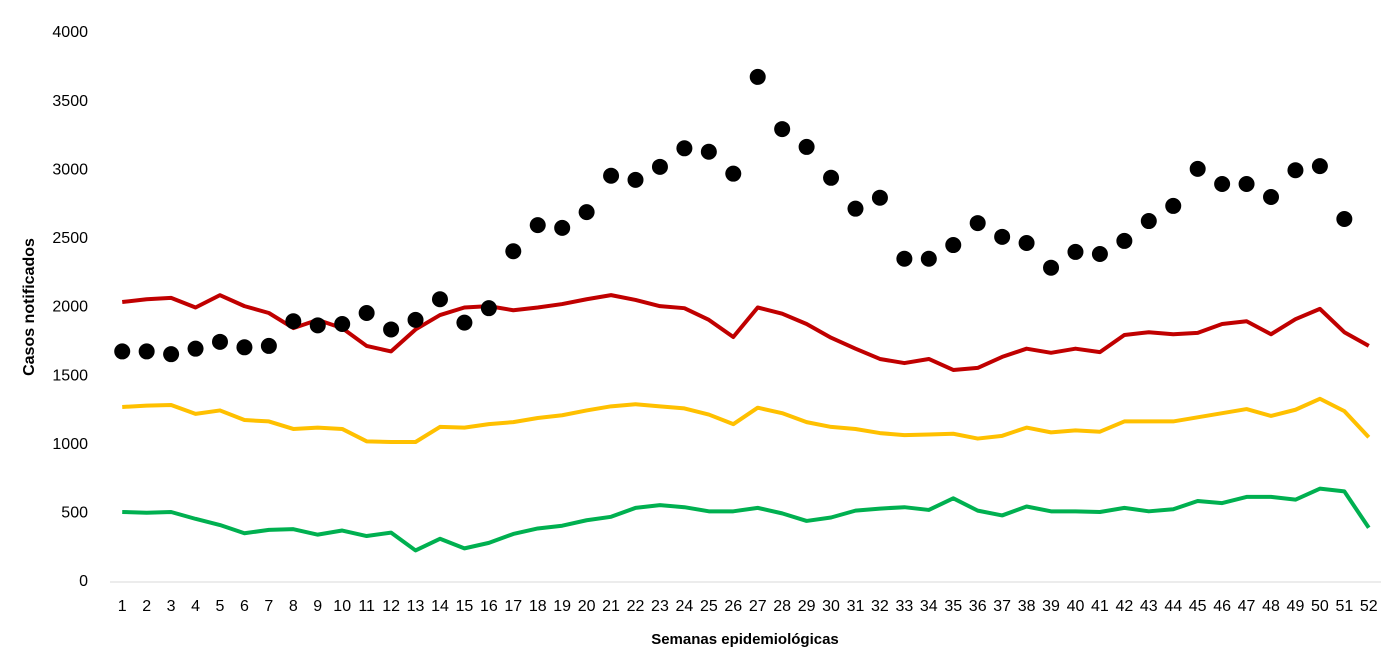  I want to click on x-tick-label: 49, so click(1296, 606).